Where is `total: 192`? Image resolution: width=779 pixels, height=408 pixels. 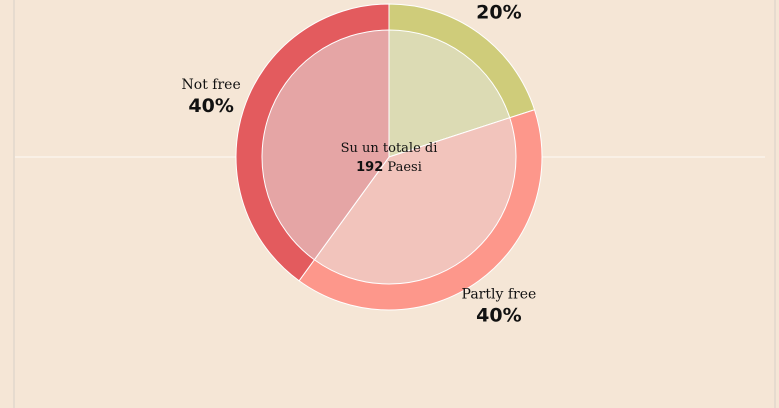 total: 192 is located at coordinates (369, 167).